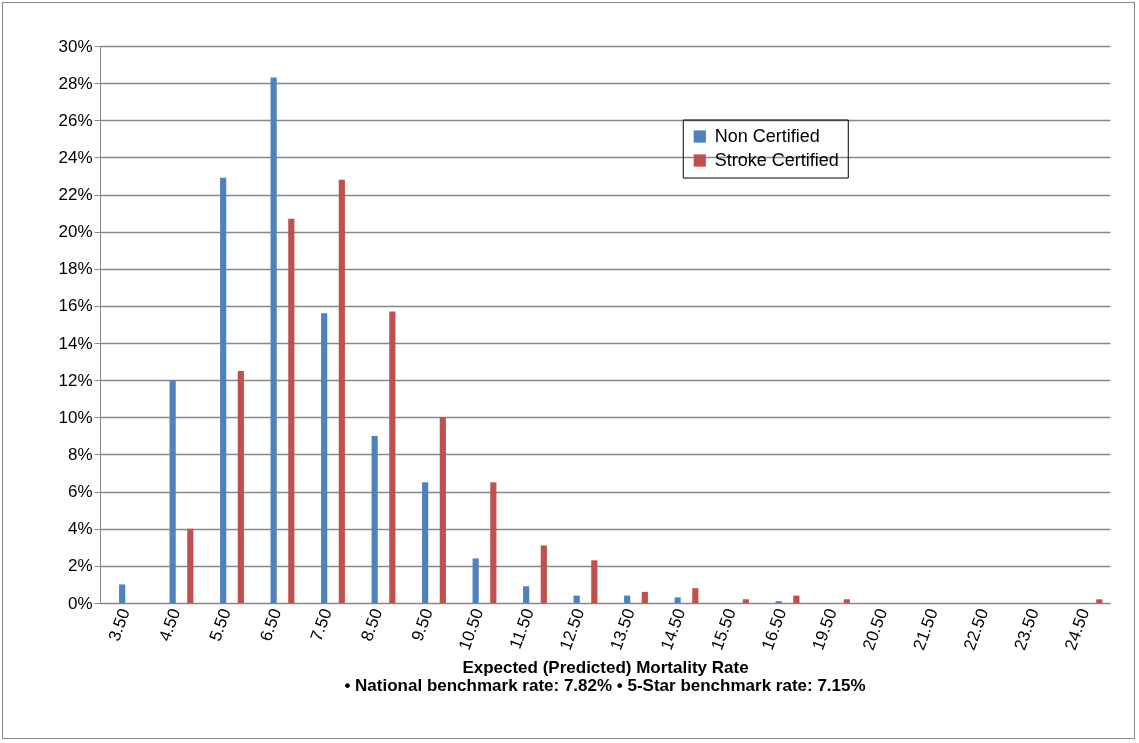 The image size is (1139, 743). I want to click on y-tick-label: 18%, so click(75, 269).